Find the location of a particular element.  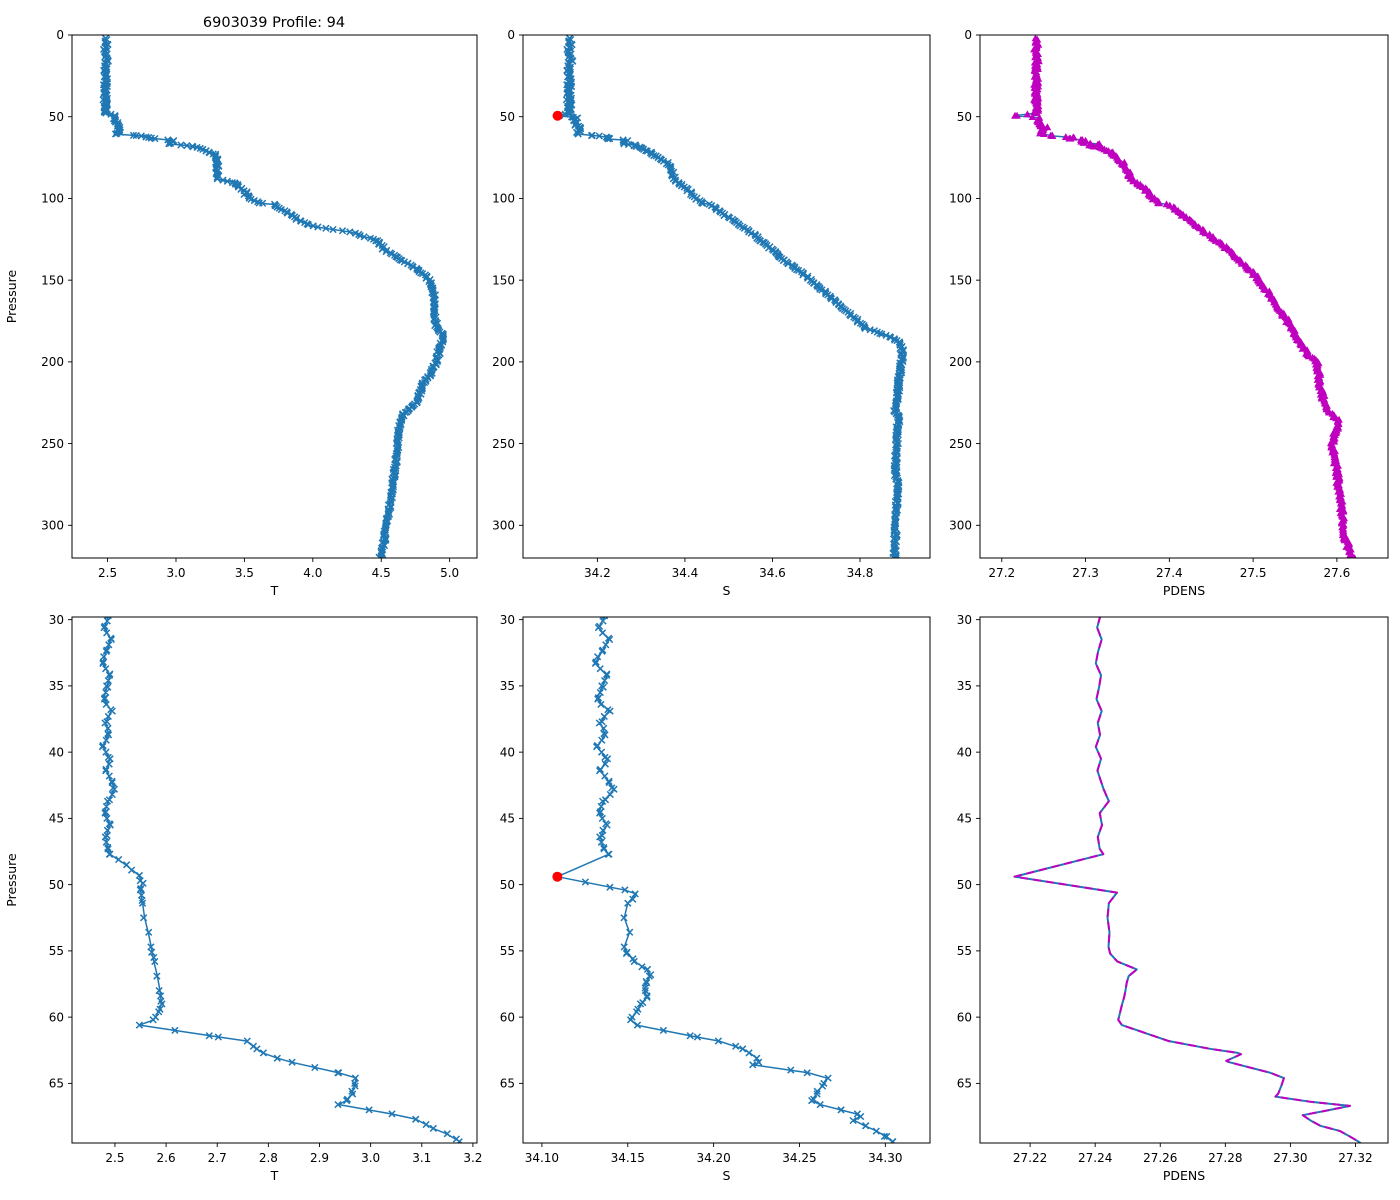

x-tick-label: 27.5 is located at coordinates (1253, 573).